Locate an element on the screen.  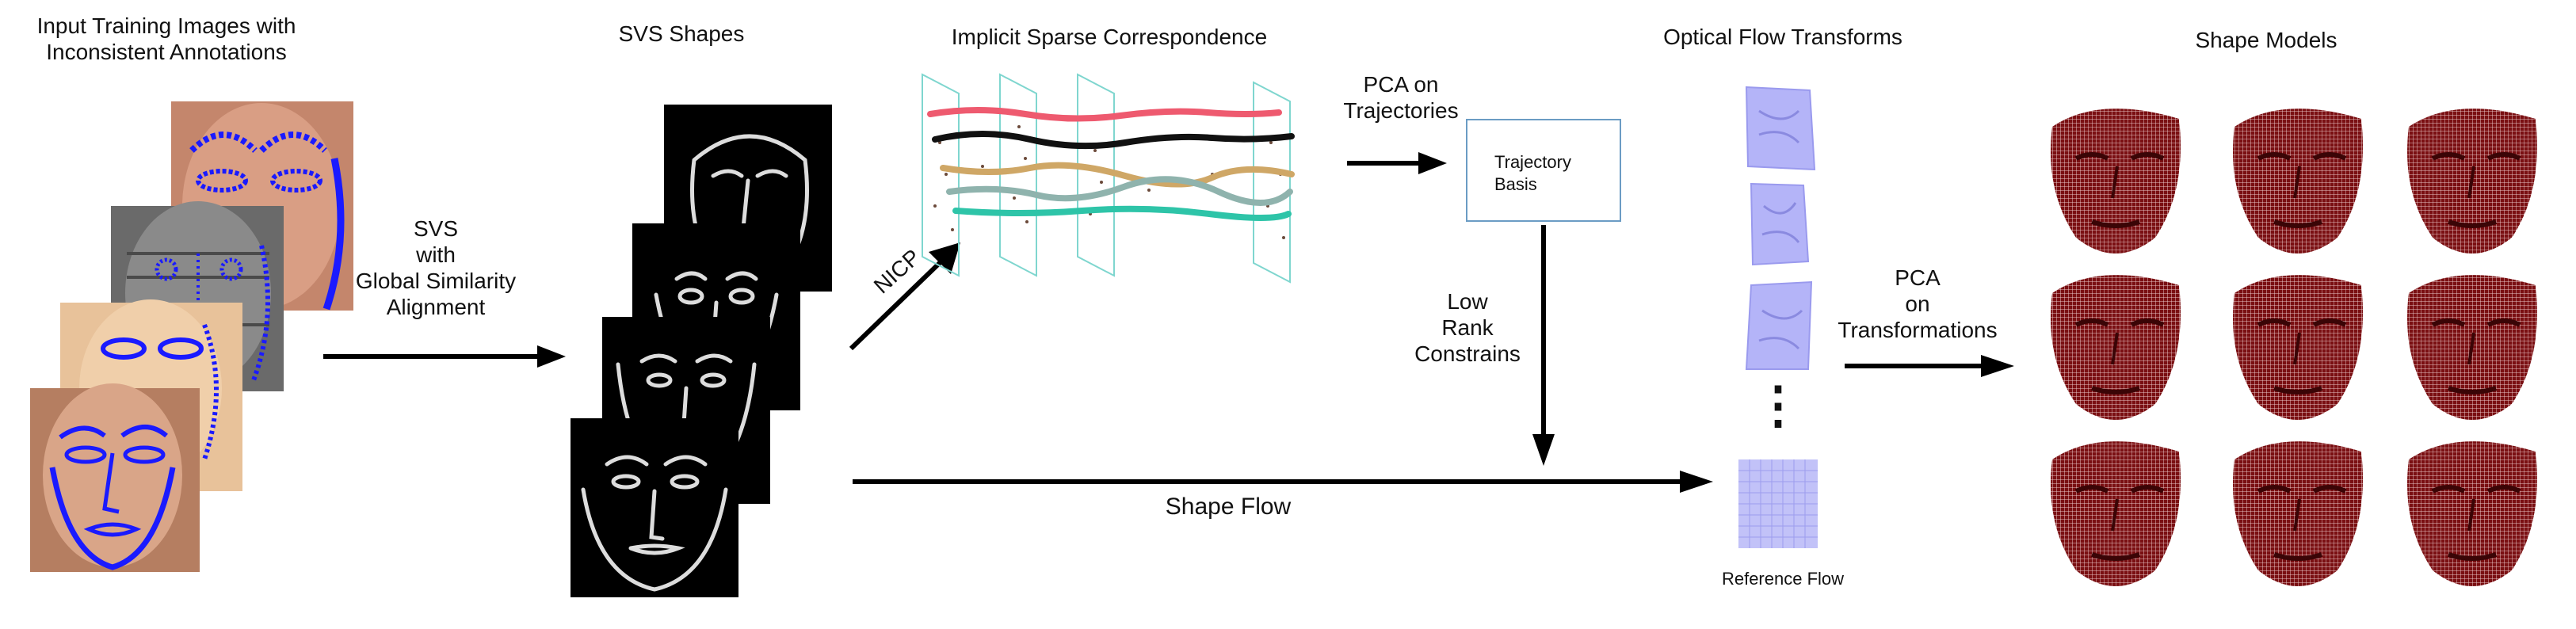
shape-flow-label: Shape Flow is located at coordinates (1228, 507).